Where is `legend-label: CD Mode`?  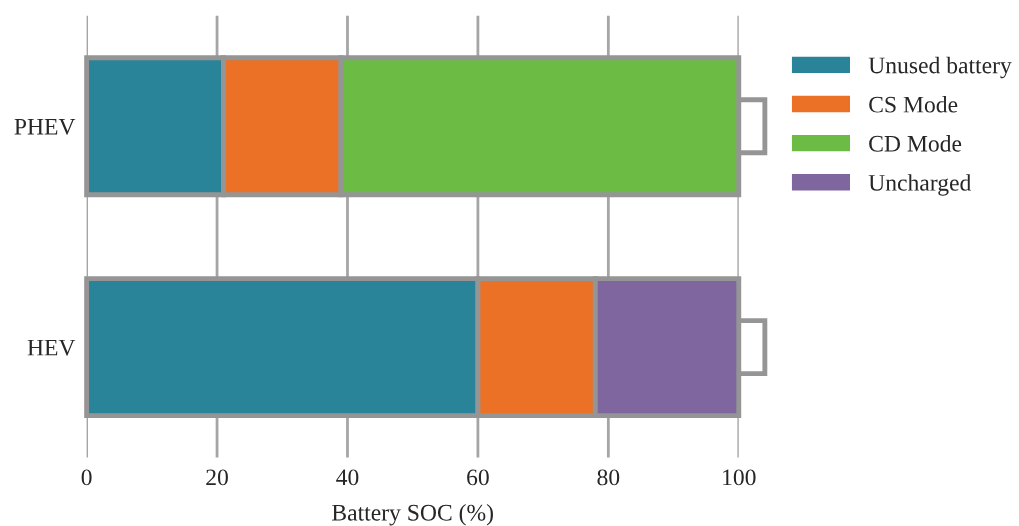
legend-label: CD Mode is located at coordinates (915, 143).